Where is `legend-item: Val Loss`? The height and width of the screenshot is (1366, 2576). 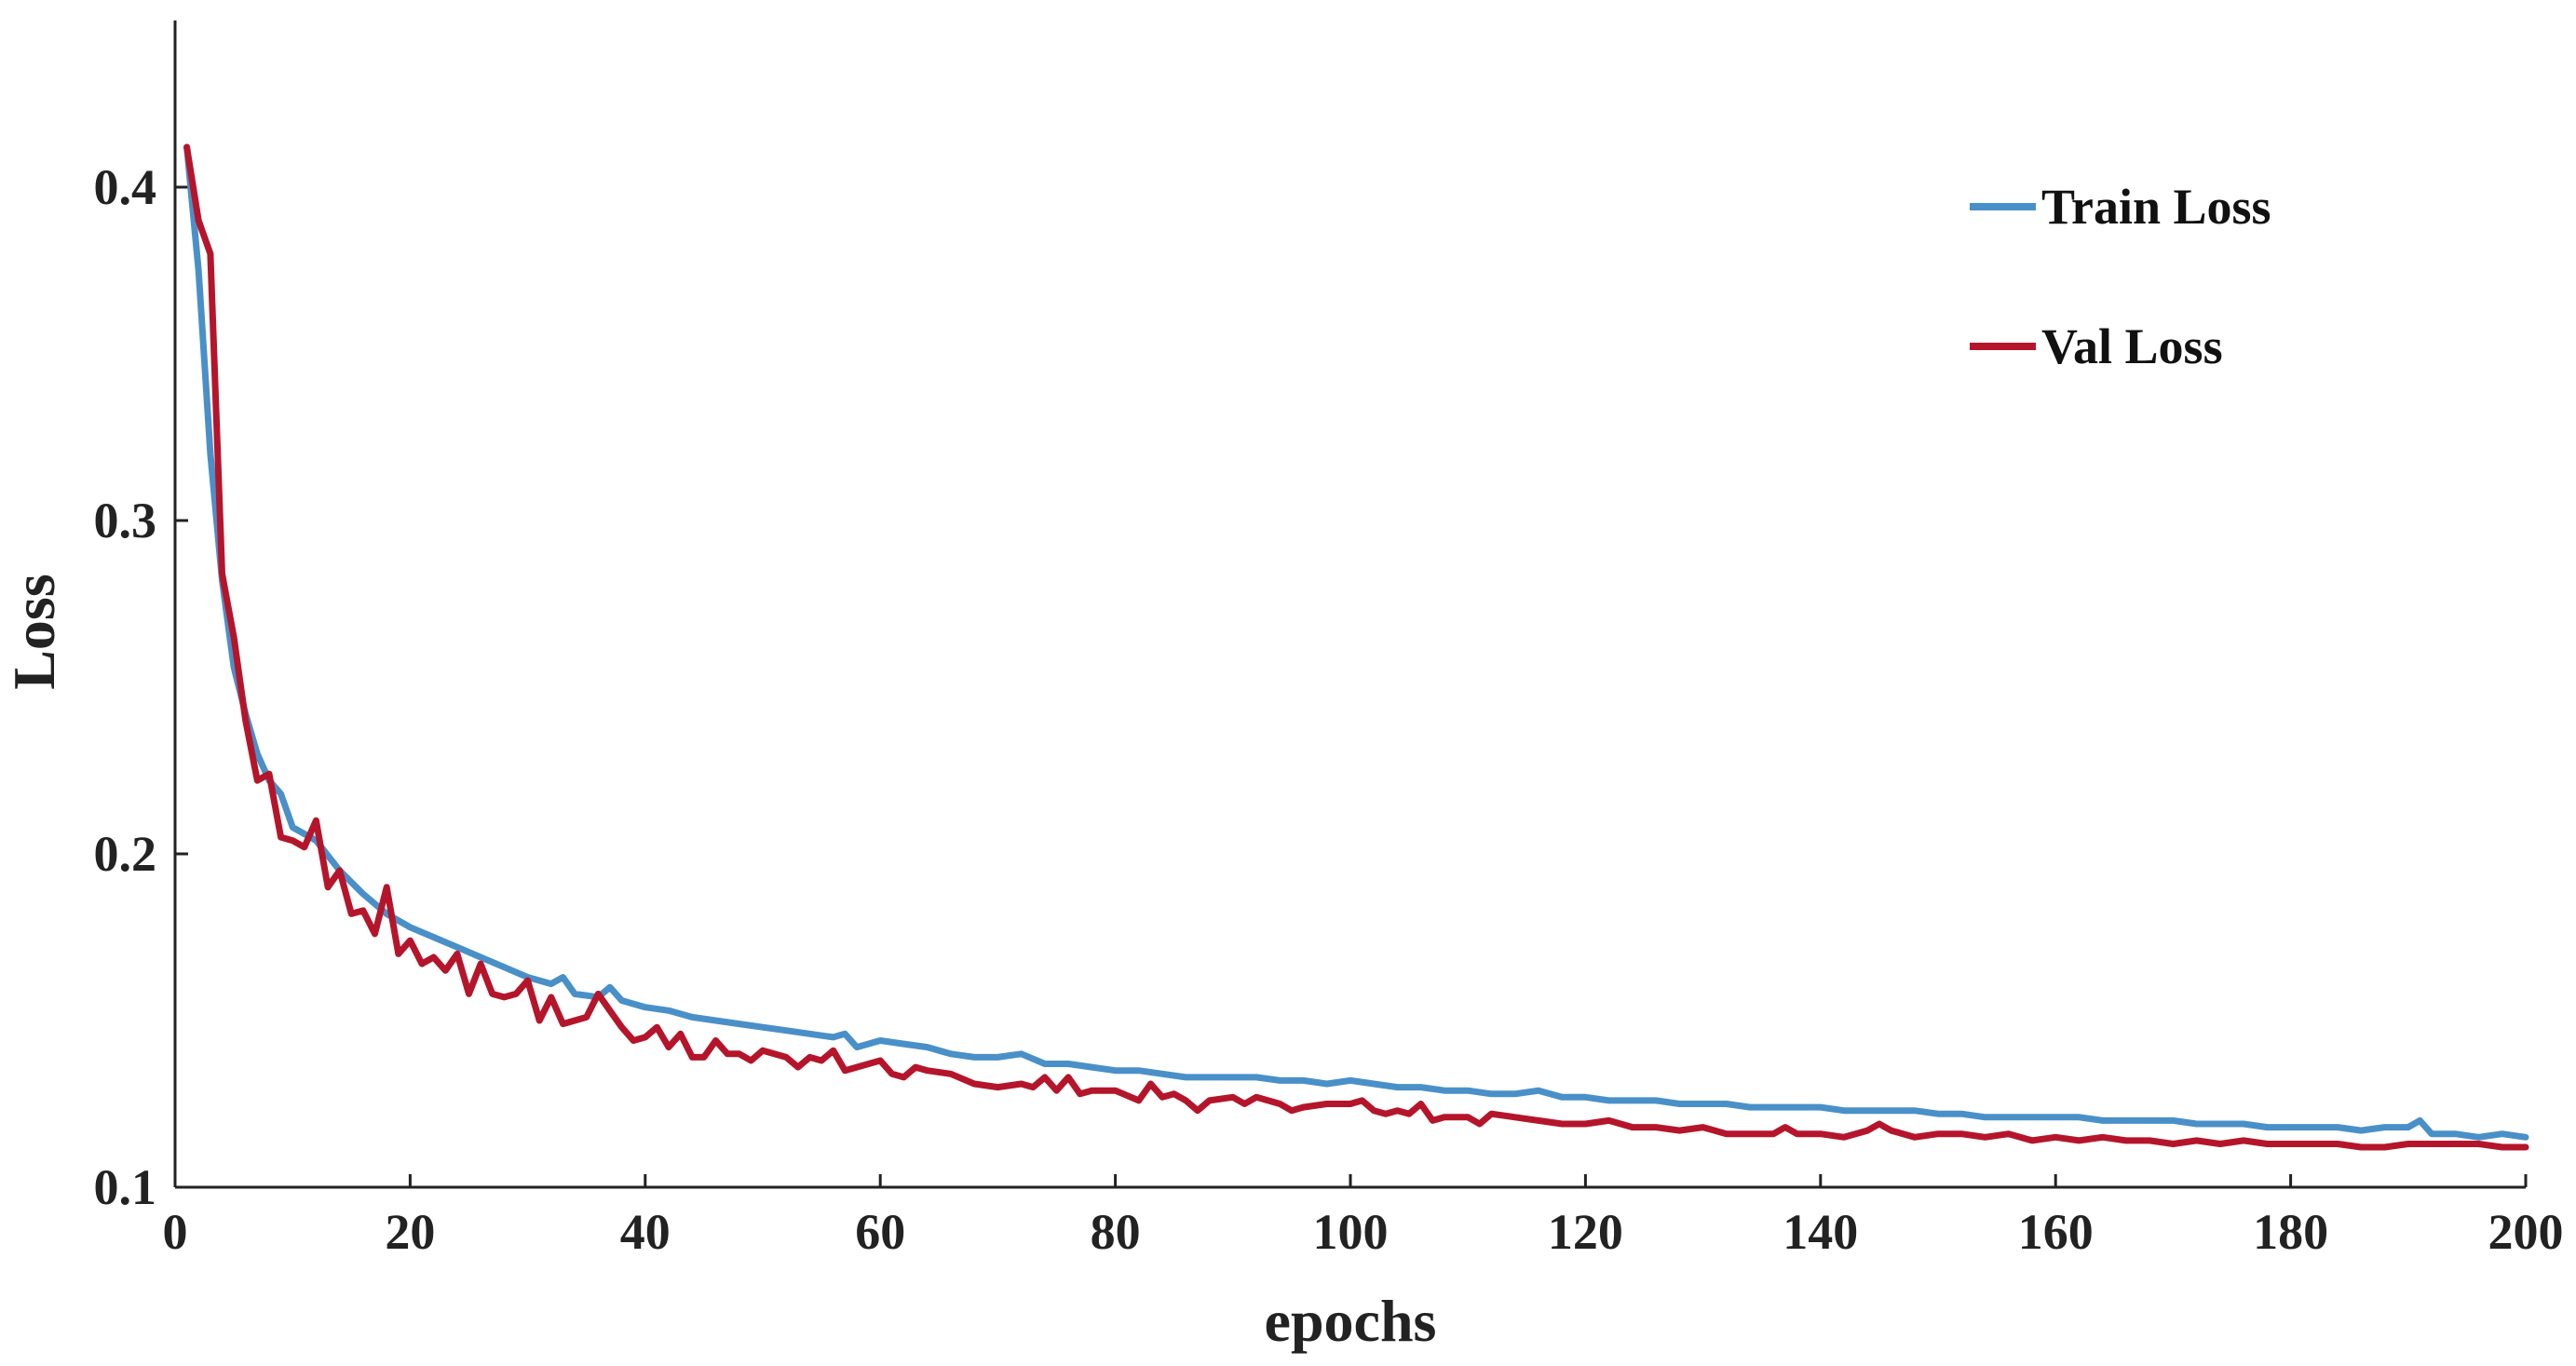 legend-item: Val Loss is located at coordinates (2096, 346).